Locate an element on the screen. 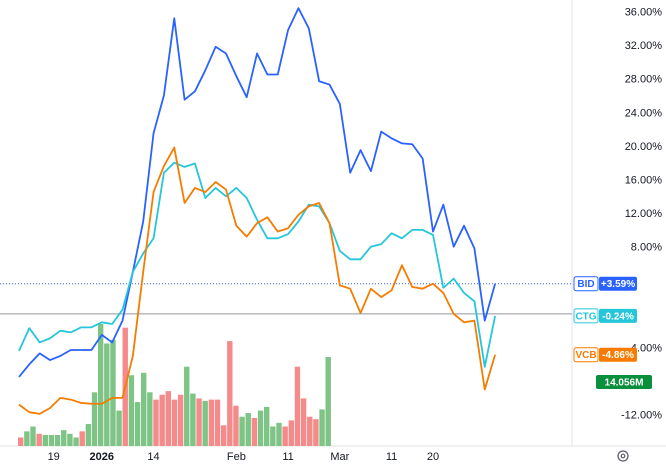 This screenshot has height=469, width=666. last-value-tags: BID +3.59% CTG -0.24% VCB -4.86% 14.056M is located at coordinates (612, 332).